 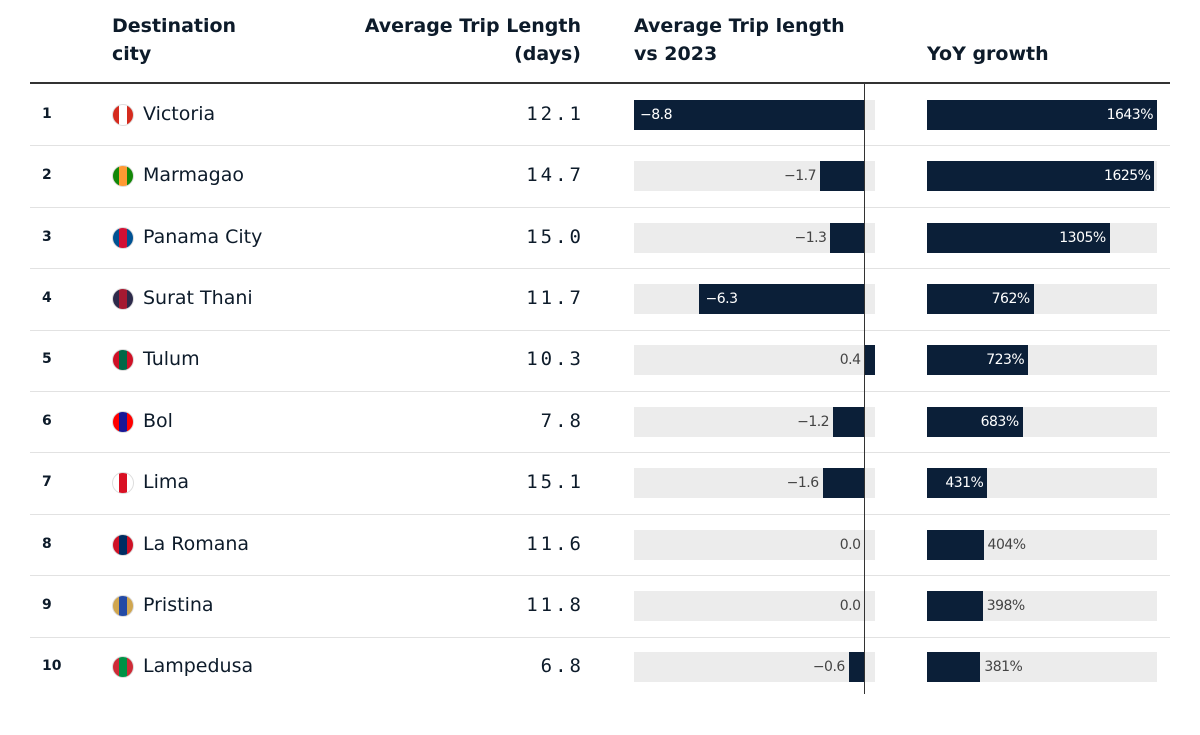 What do you see at coordinates (174, 26) in the screenshot?
I see `header-line: Destination` at bounding box center [174, 26].